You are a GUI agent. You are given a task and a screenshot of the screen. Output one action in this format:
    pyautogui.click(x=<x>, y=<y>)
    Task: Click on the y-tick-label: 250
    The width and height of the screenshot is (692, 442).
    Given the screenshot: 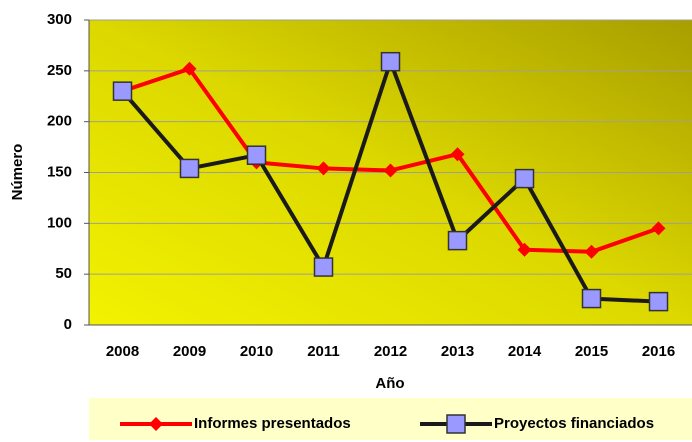 What is the action you would take?
    pyautogui.click(x=59, y=70)
    